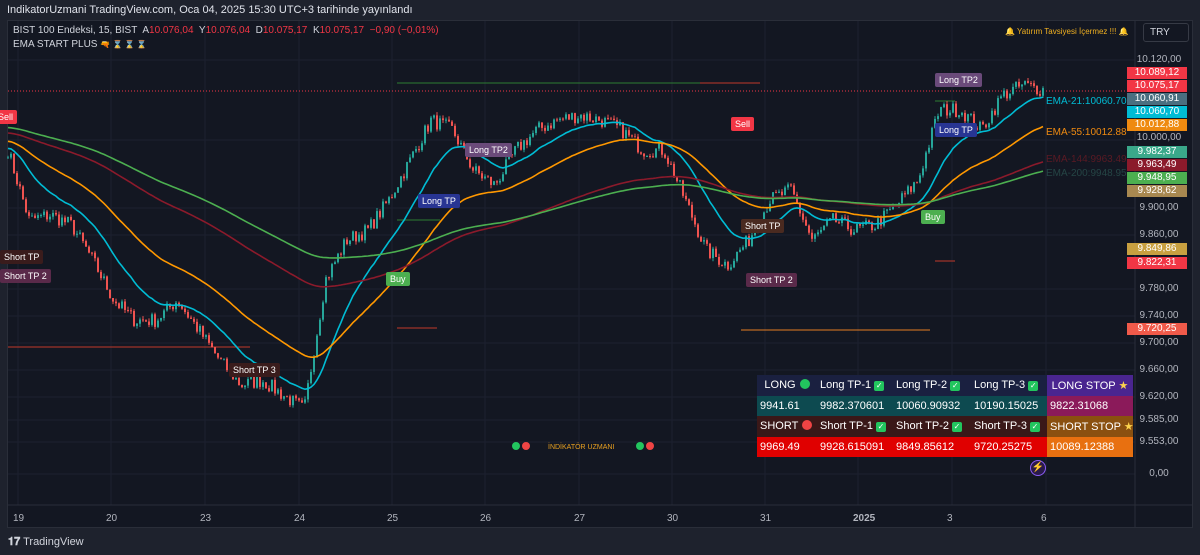 The image size is (1200, 555). I want to click on price-tick-label: 9.553,00, so click(1159, 441).